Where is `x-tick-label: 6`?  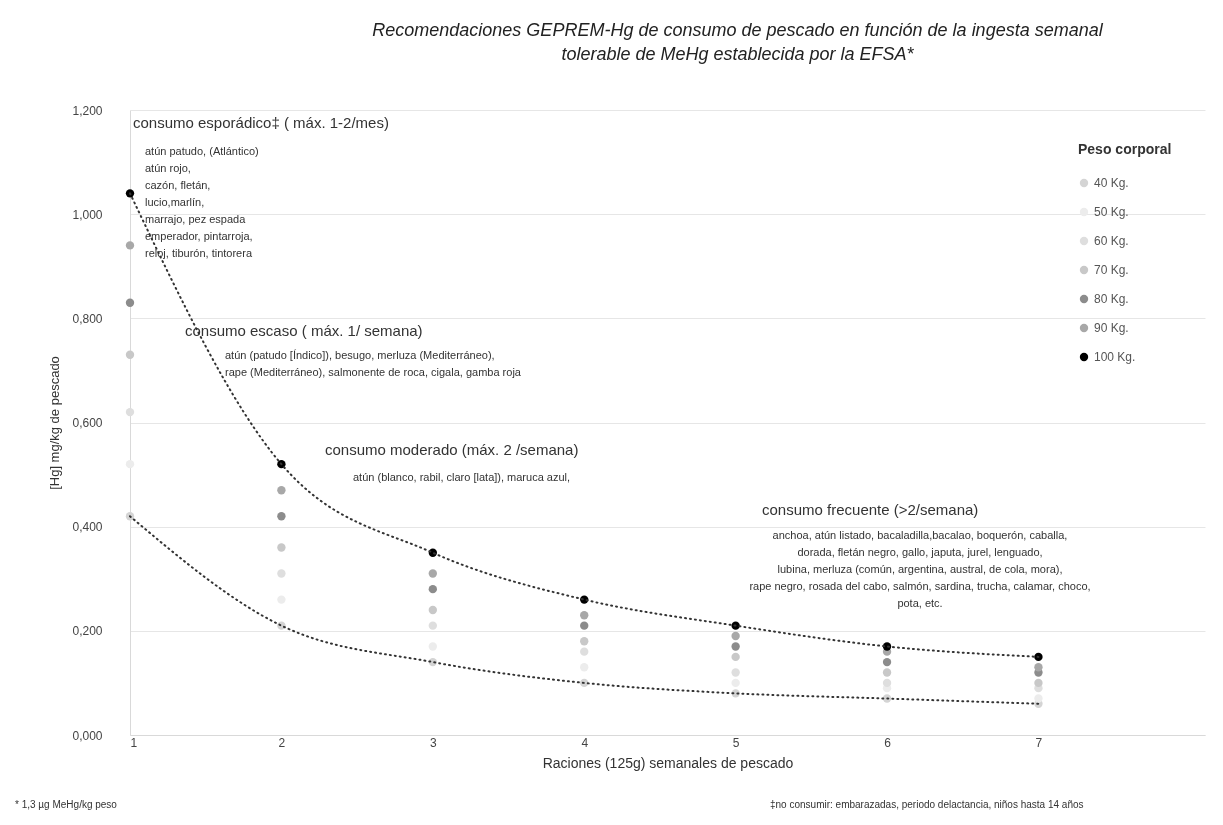 x-tick-label: 6 is located at coordinates (888, 742).